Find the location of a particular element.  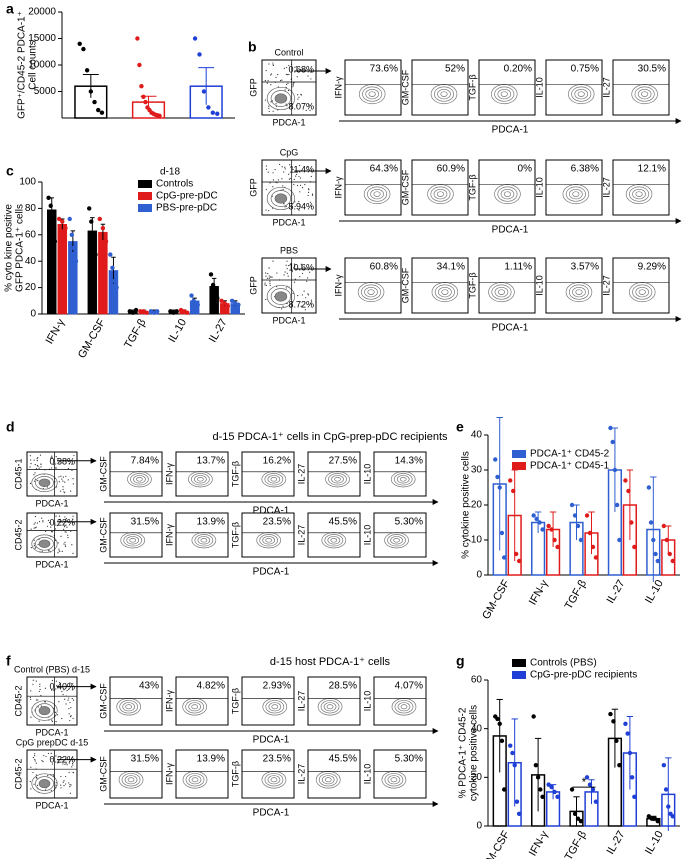

flow-percent: 1.11% is located at coordinates (518, 267).